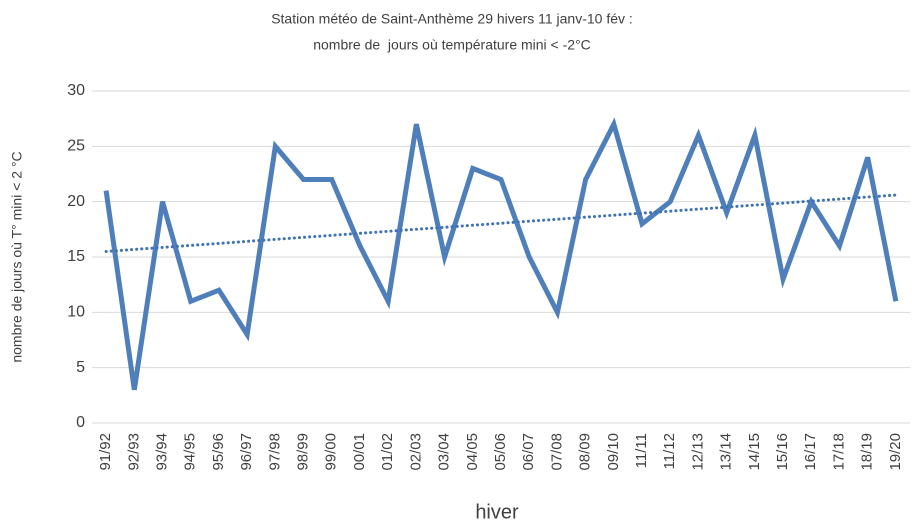 This screenshot has height=526, width=912. I want to click on y-tick-label: 30, so click(76, 90).